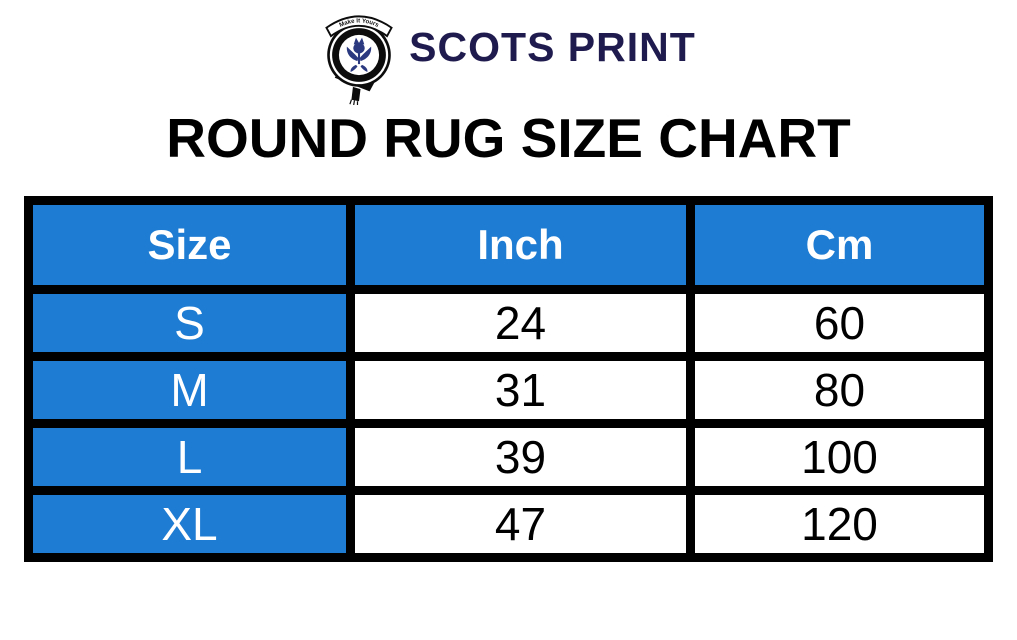 This screenshot has width=1017, height=640. I want to click on crest-banner: Make It Yours, so click(359, 26).